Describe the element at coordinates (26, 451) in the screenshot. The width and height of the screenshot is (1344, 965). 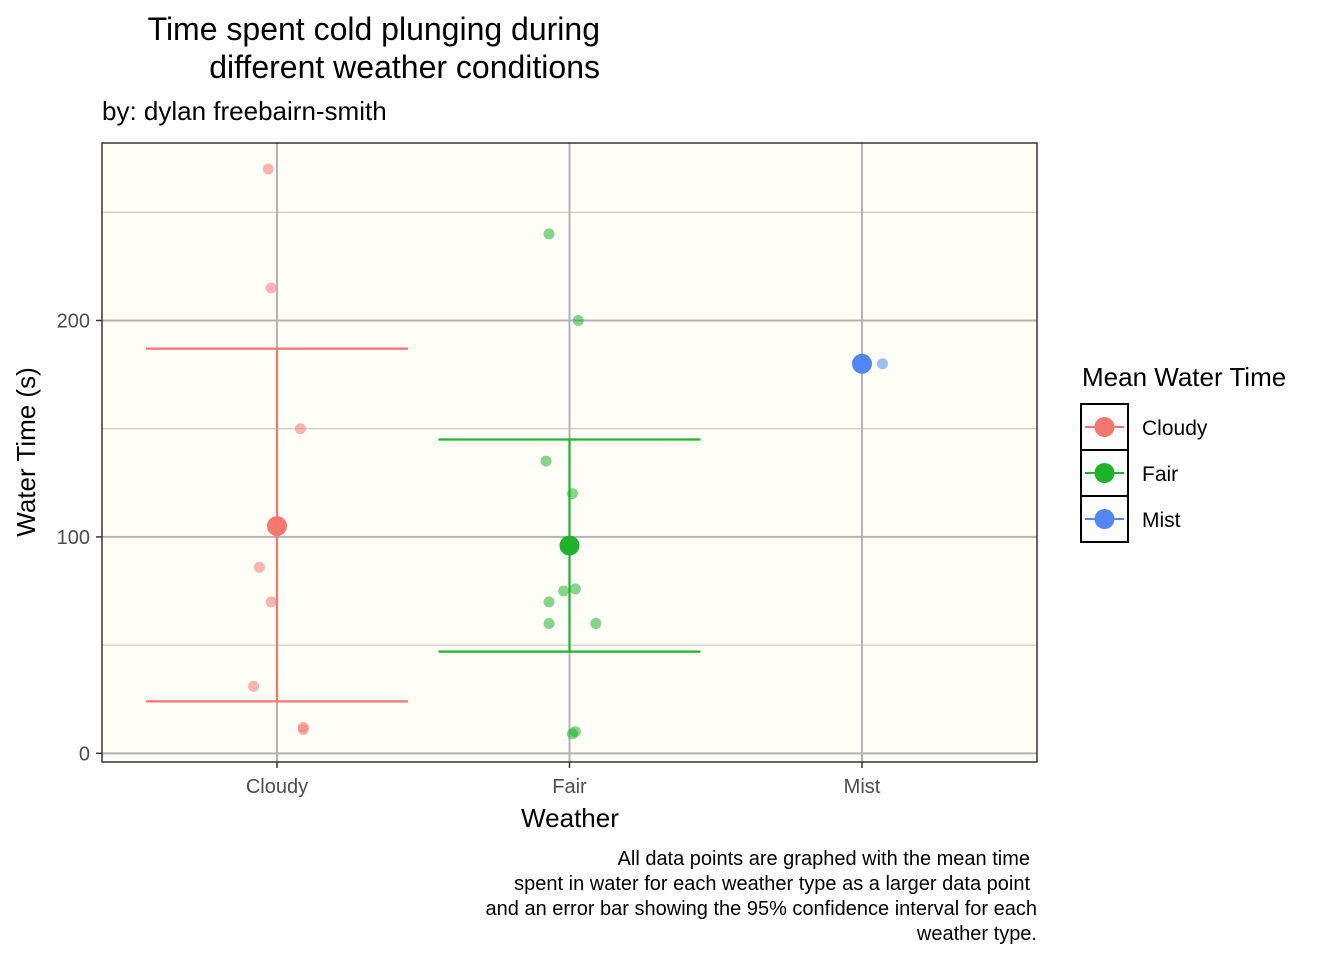
I see `y-axis-title: Water Time (s)` at that location.